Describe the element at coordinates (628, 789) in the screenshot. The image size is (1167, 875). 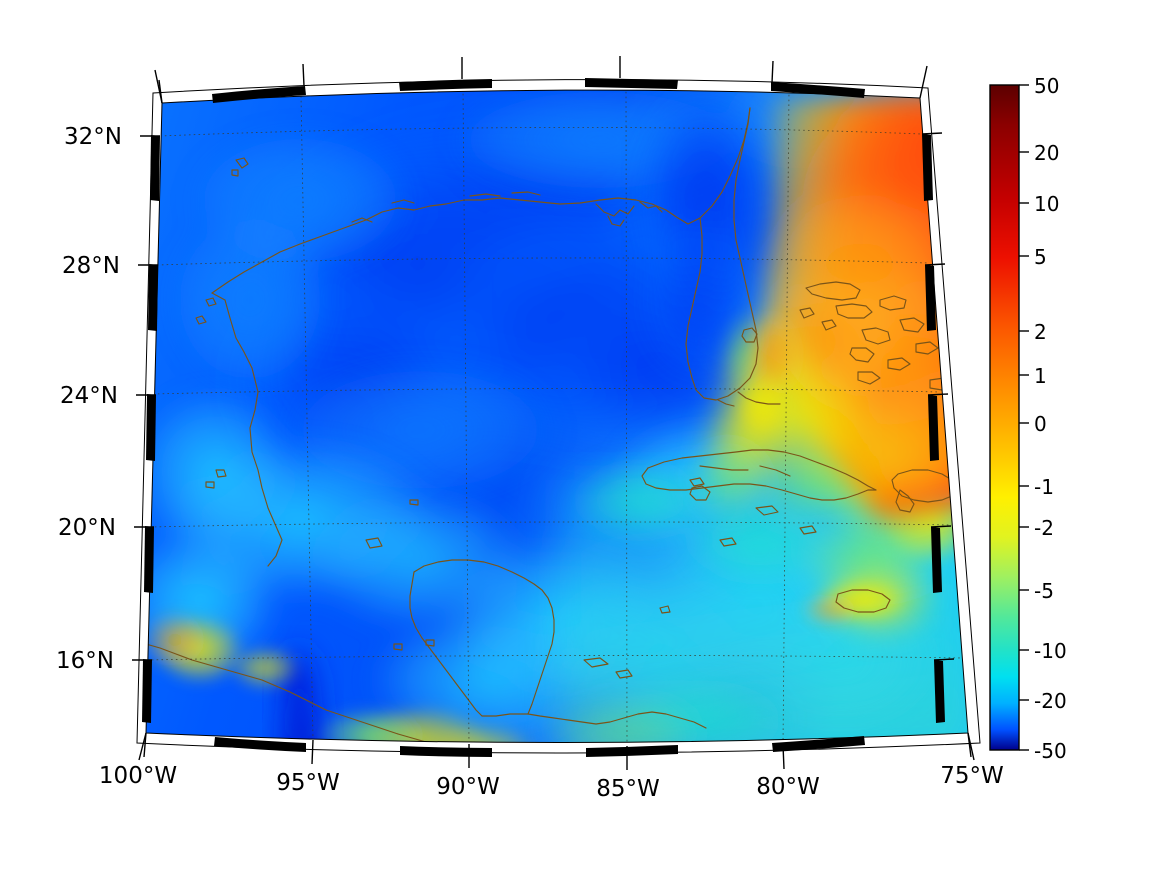
I see `xtick-label-85: 85°W` at that location.